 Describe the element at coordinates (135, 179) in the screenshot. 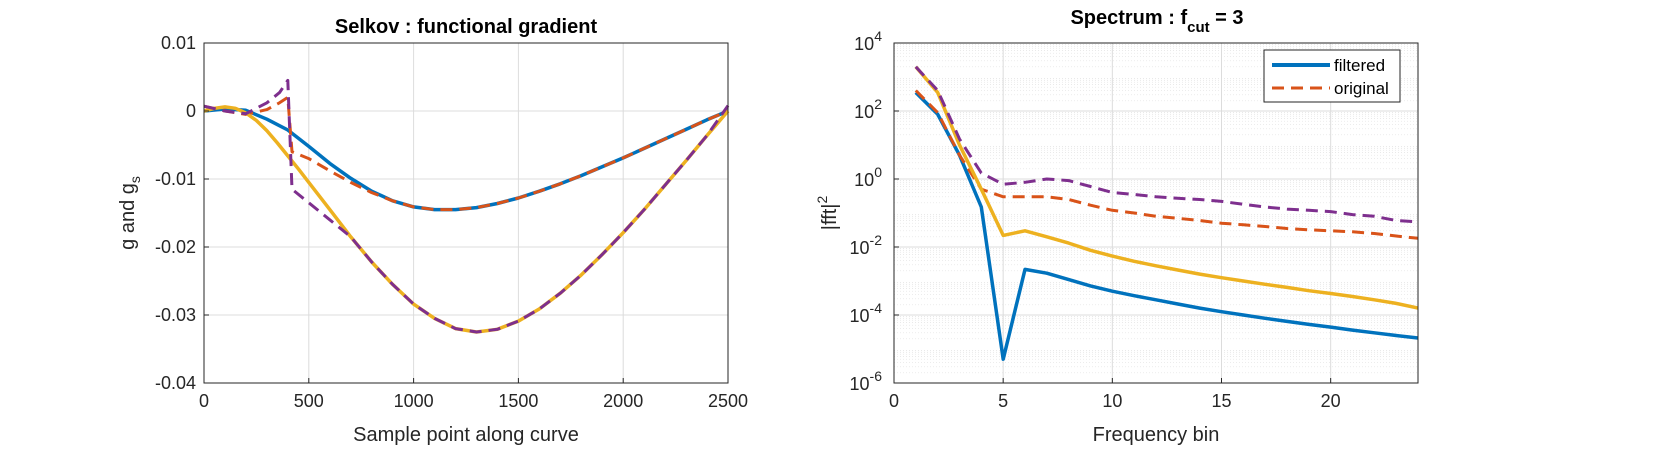

I see `left-ylabel-sub: s` at that location.